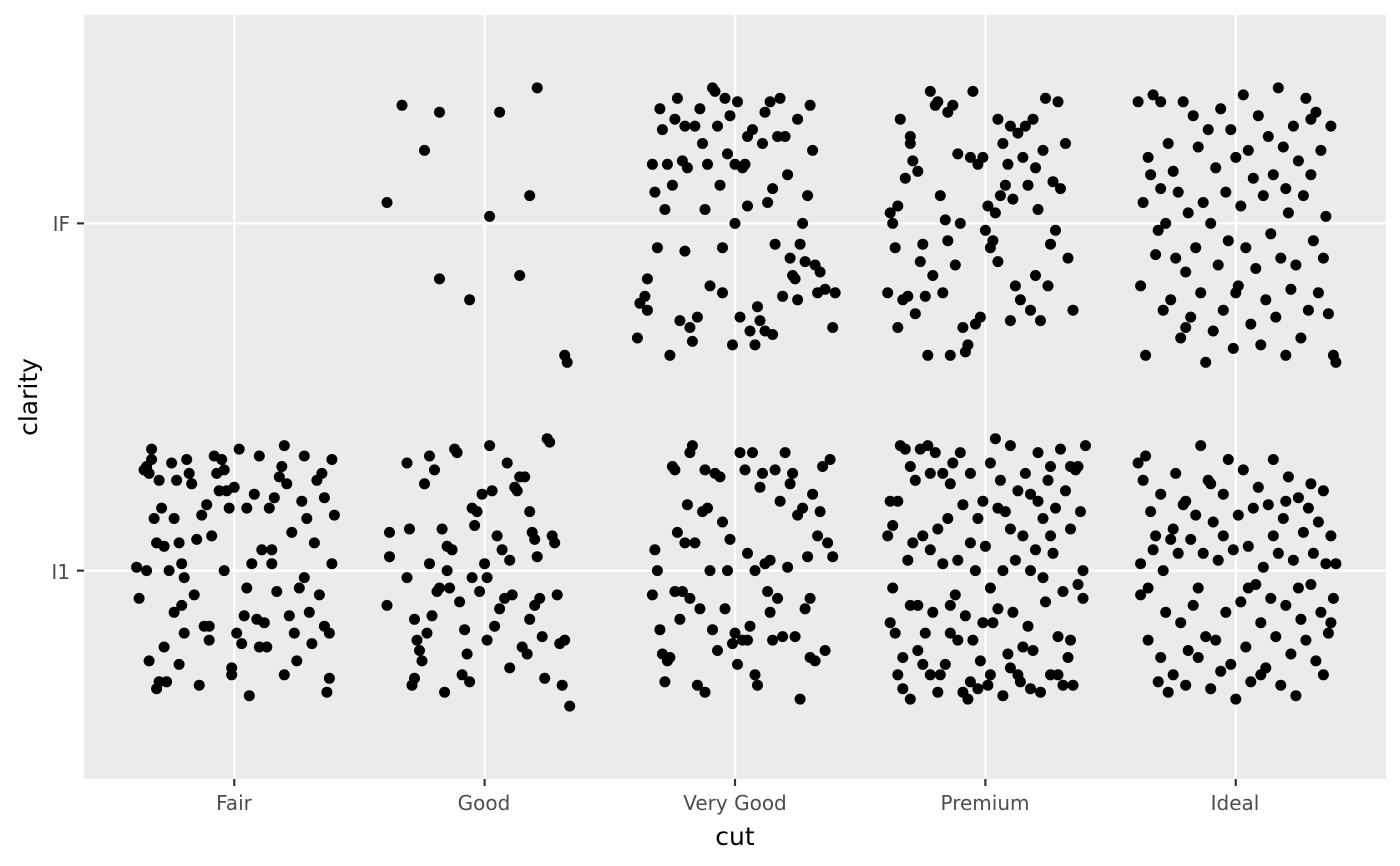 Image resolution: width=1400 pixels, height=866 pixels. Describe the element at coordinates (67, 398) in the screenshot. I see `y-axis: I1 IF` at that location.